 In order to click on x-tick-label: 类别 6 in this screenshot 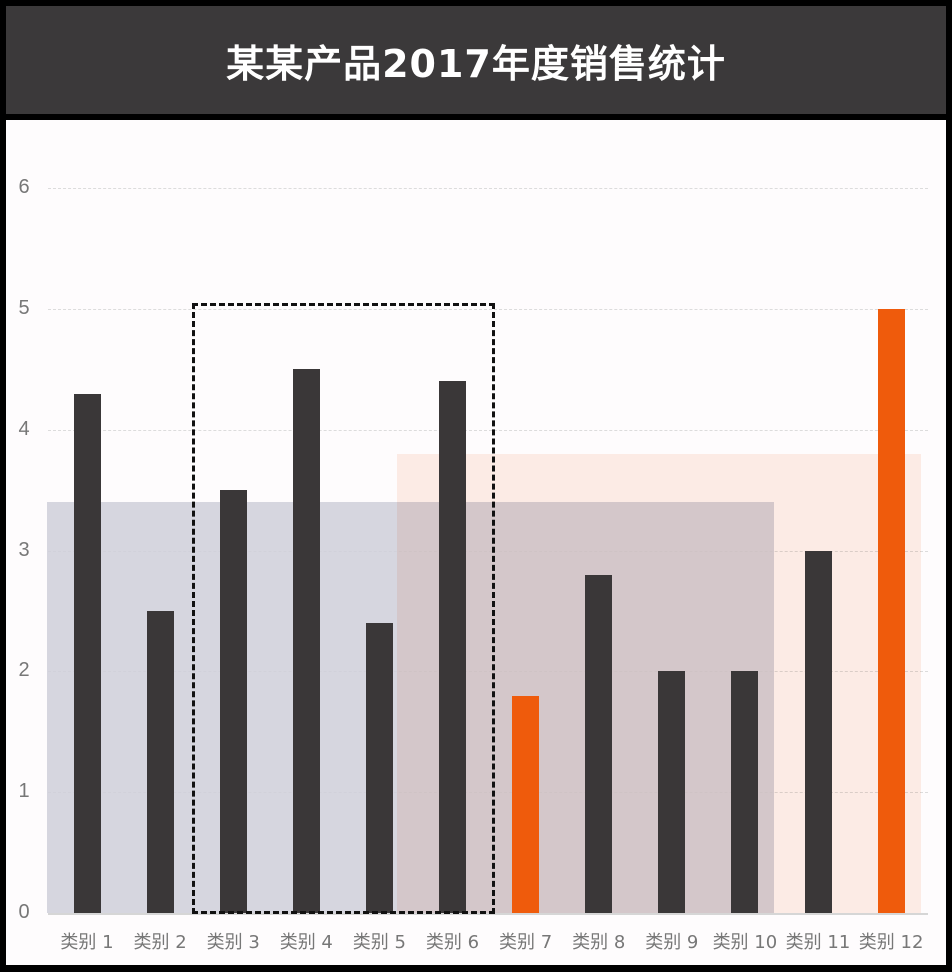, I will do `click(452, 942)`.